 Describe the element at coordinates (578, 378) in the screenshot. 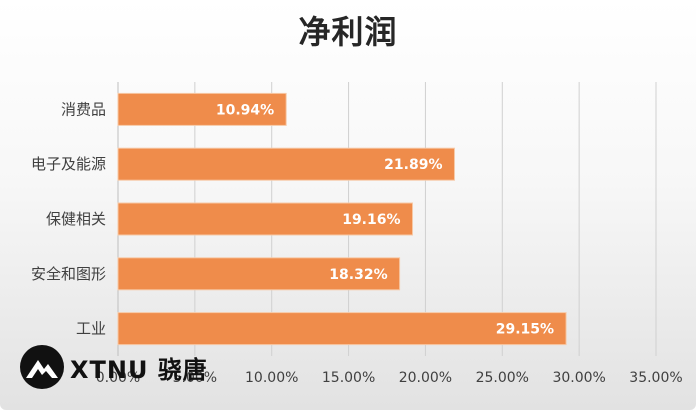

I see `x-tick-label: 30.00%` at that location.